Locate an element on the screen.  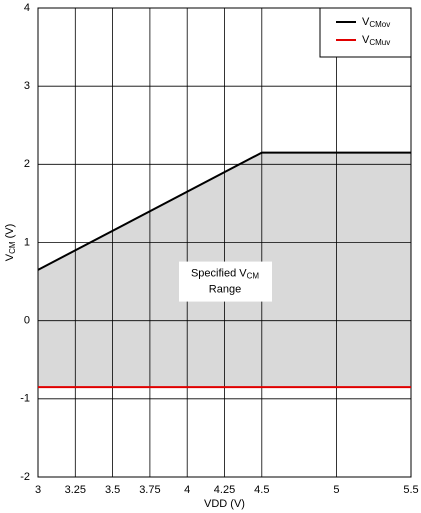
y-tick-label: 1 is located at coordinates (27, 242).